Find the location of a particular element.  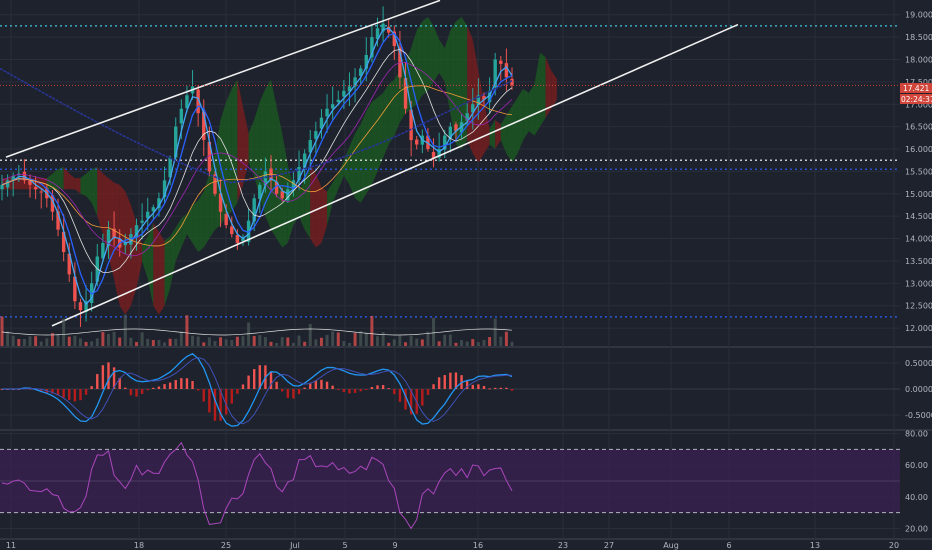

macd-pane is located at coordinates (450, 390).